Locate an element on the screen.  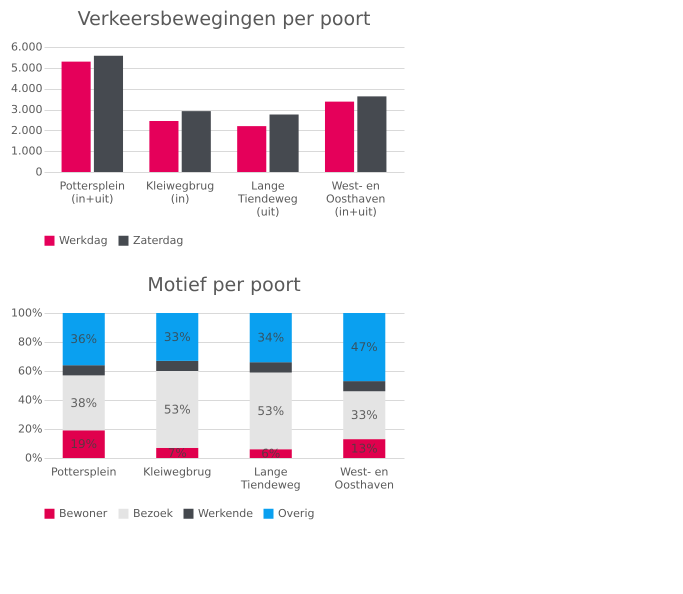
legend-label: Zaterdag is located at coordinates (158, 240).